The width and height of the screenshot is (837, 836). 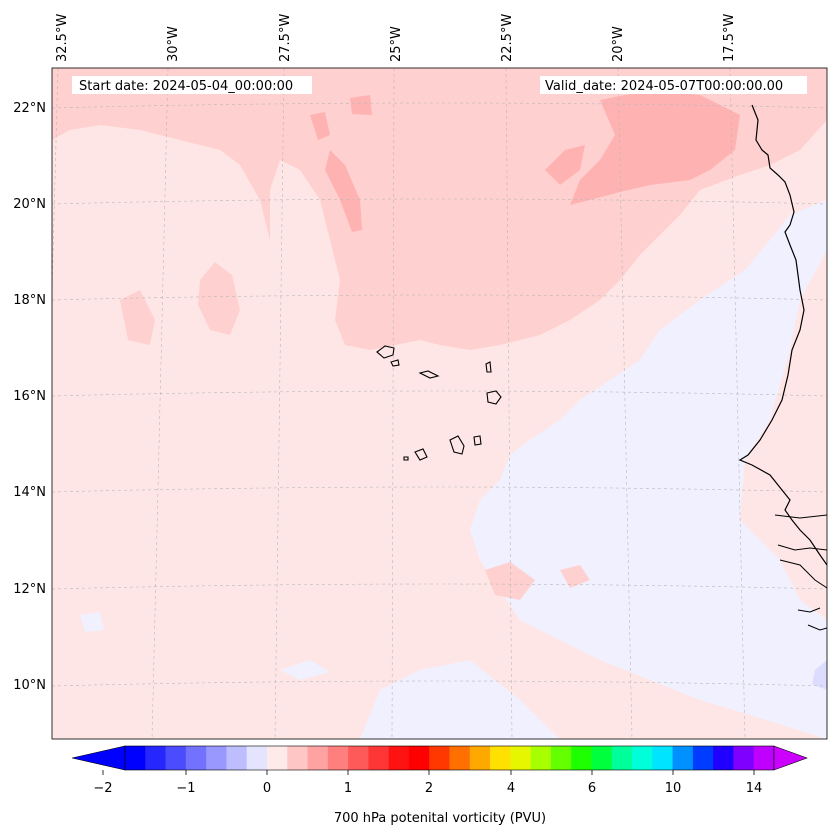 I want to click on lon-label: 25°W, so click(x=396, y=44).